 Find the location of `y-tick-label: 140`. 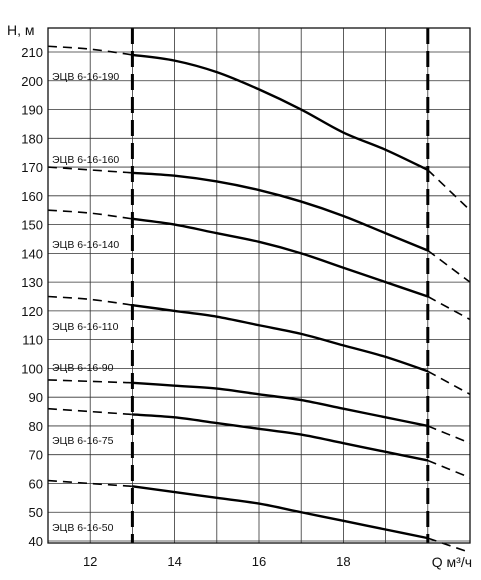

y-tick-label: 140 is located at coordinates (32, 253).